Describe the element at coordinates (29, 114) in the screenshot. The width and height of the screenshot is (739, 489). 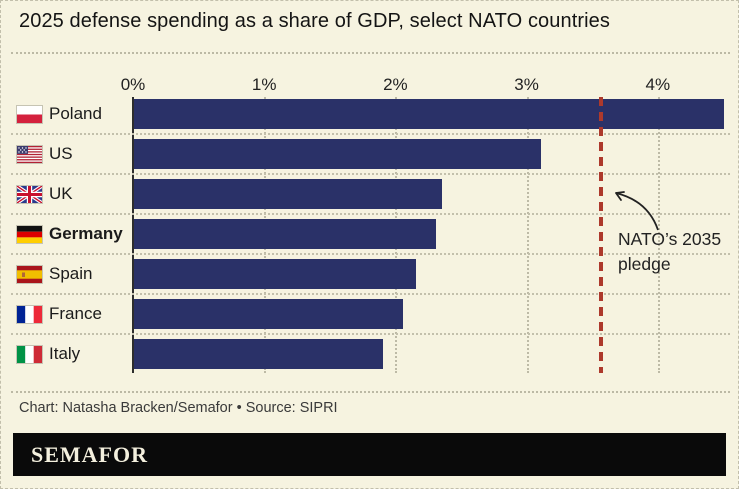
I see `poland-flag-icon` at that location.